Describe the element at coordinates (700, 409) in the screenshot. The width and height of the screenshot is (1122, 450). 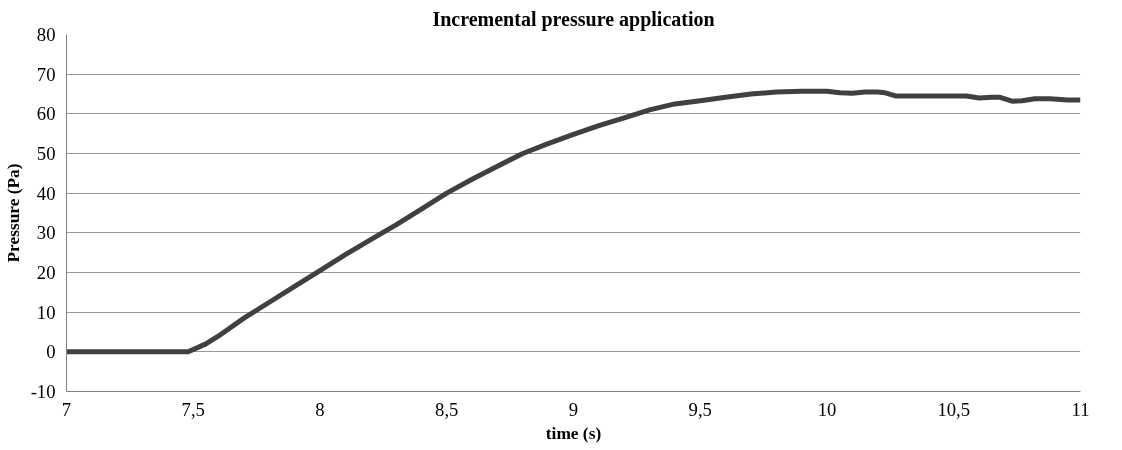
I see `x-tick-label: 9,5` at that location.